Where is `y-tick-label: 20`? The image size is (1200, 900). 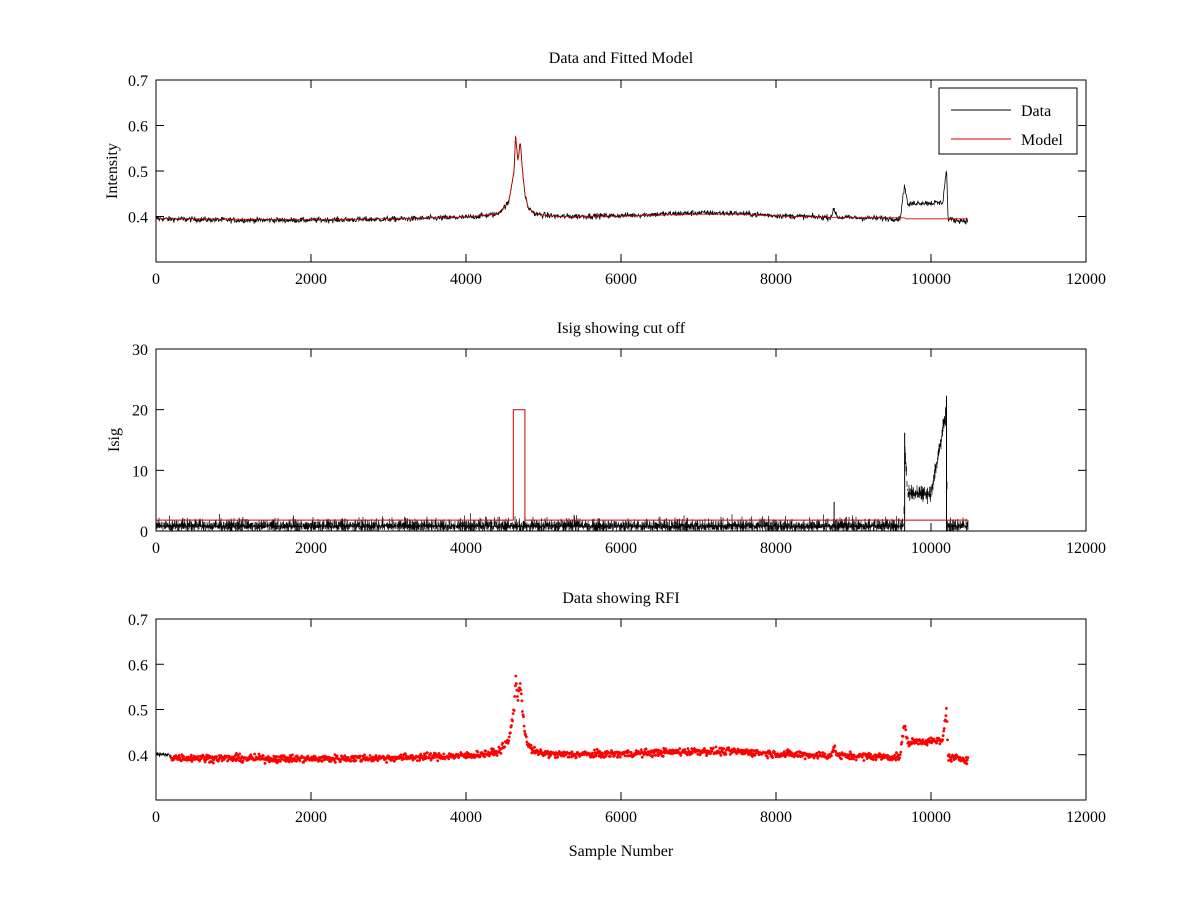 y-tick-label: 20 is located at coordinates (140, 411).